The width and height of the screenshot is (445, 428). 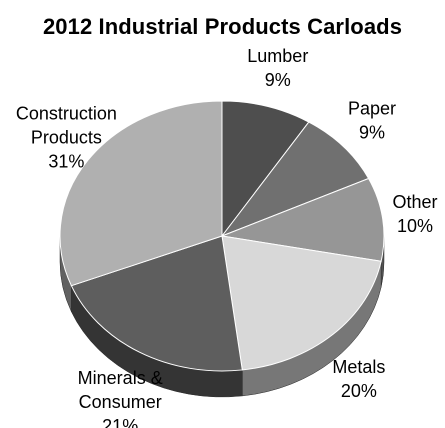 What do you see at coordinates (120, 422) in the screenshot?
I see `slice-value-label: 21%` at bounding box center [120, 422].